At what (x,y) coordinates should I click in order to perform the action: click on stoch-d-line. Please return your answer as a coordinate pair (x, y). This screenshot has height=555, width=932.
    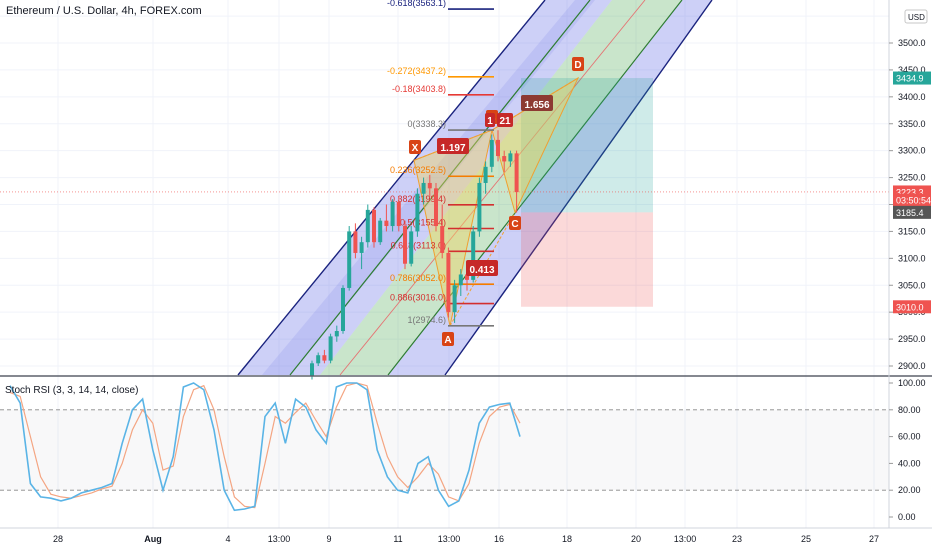
    Looking at the image, I should click on (265, 445).